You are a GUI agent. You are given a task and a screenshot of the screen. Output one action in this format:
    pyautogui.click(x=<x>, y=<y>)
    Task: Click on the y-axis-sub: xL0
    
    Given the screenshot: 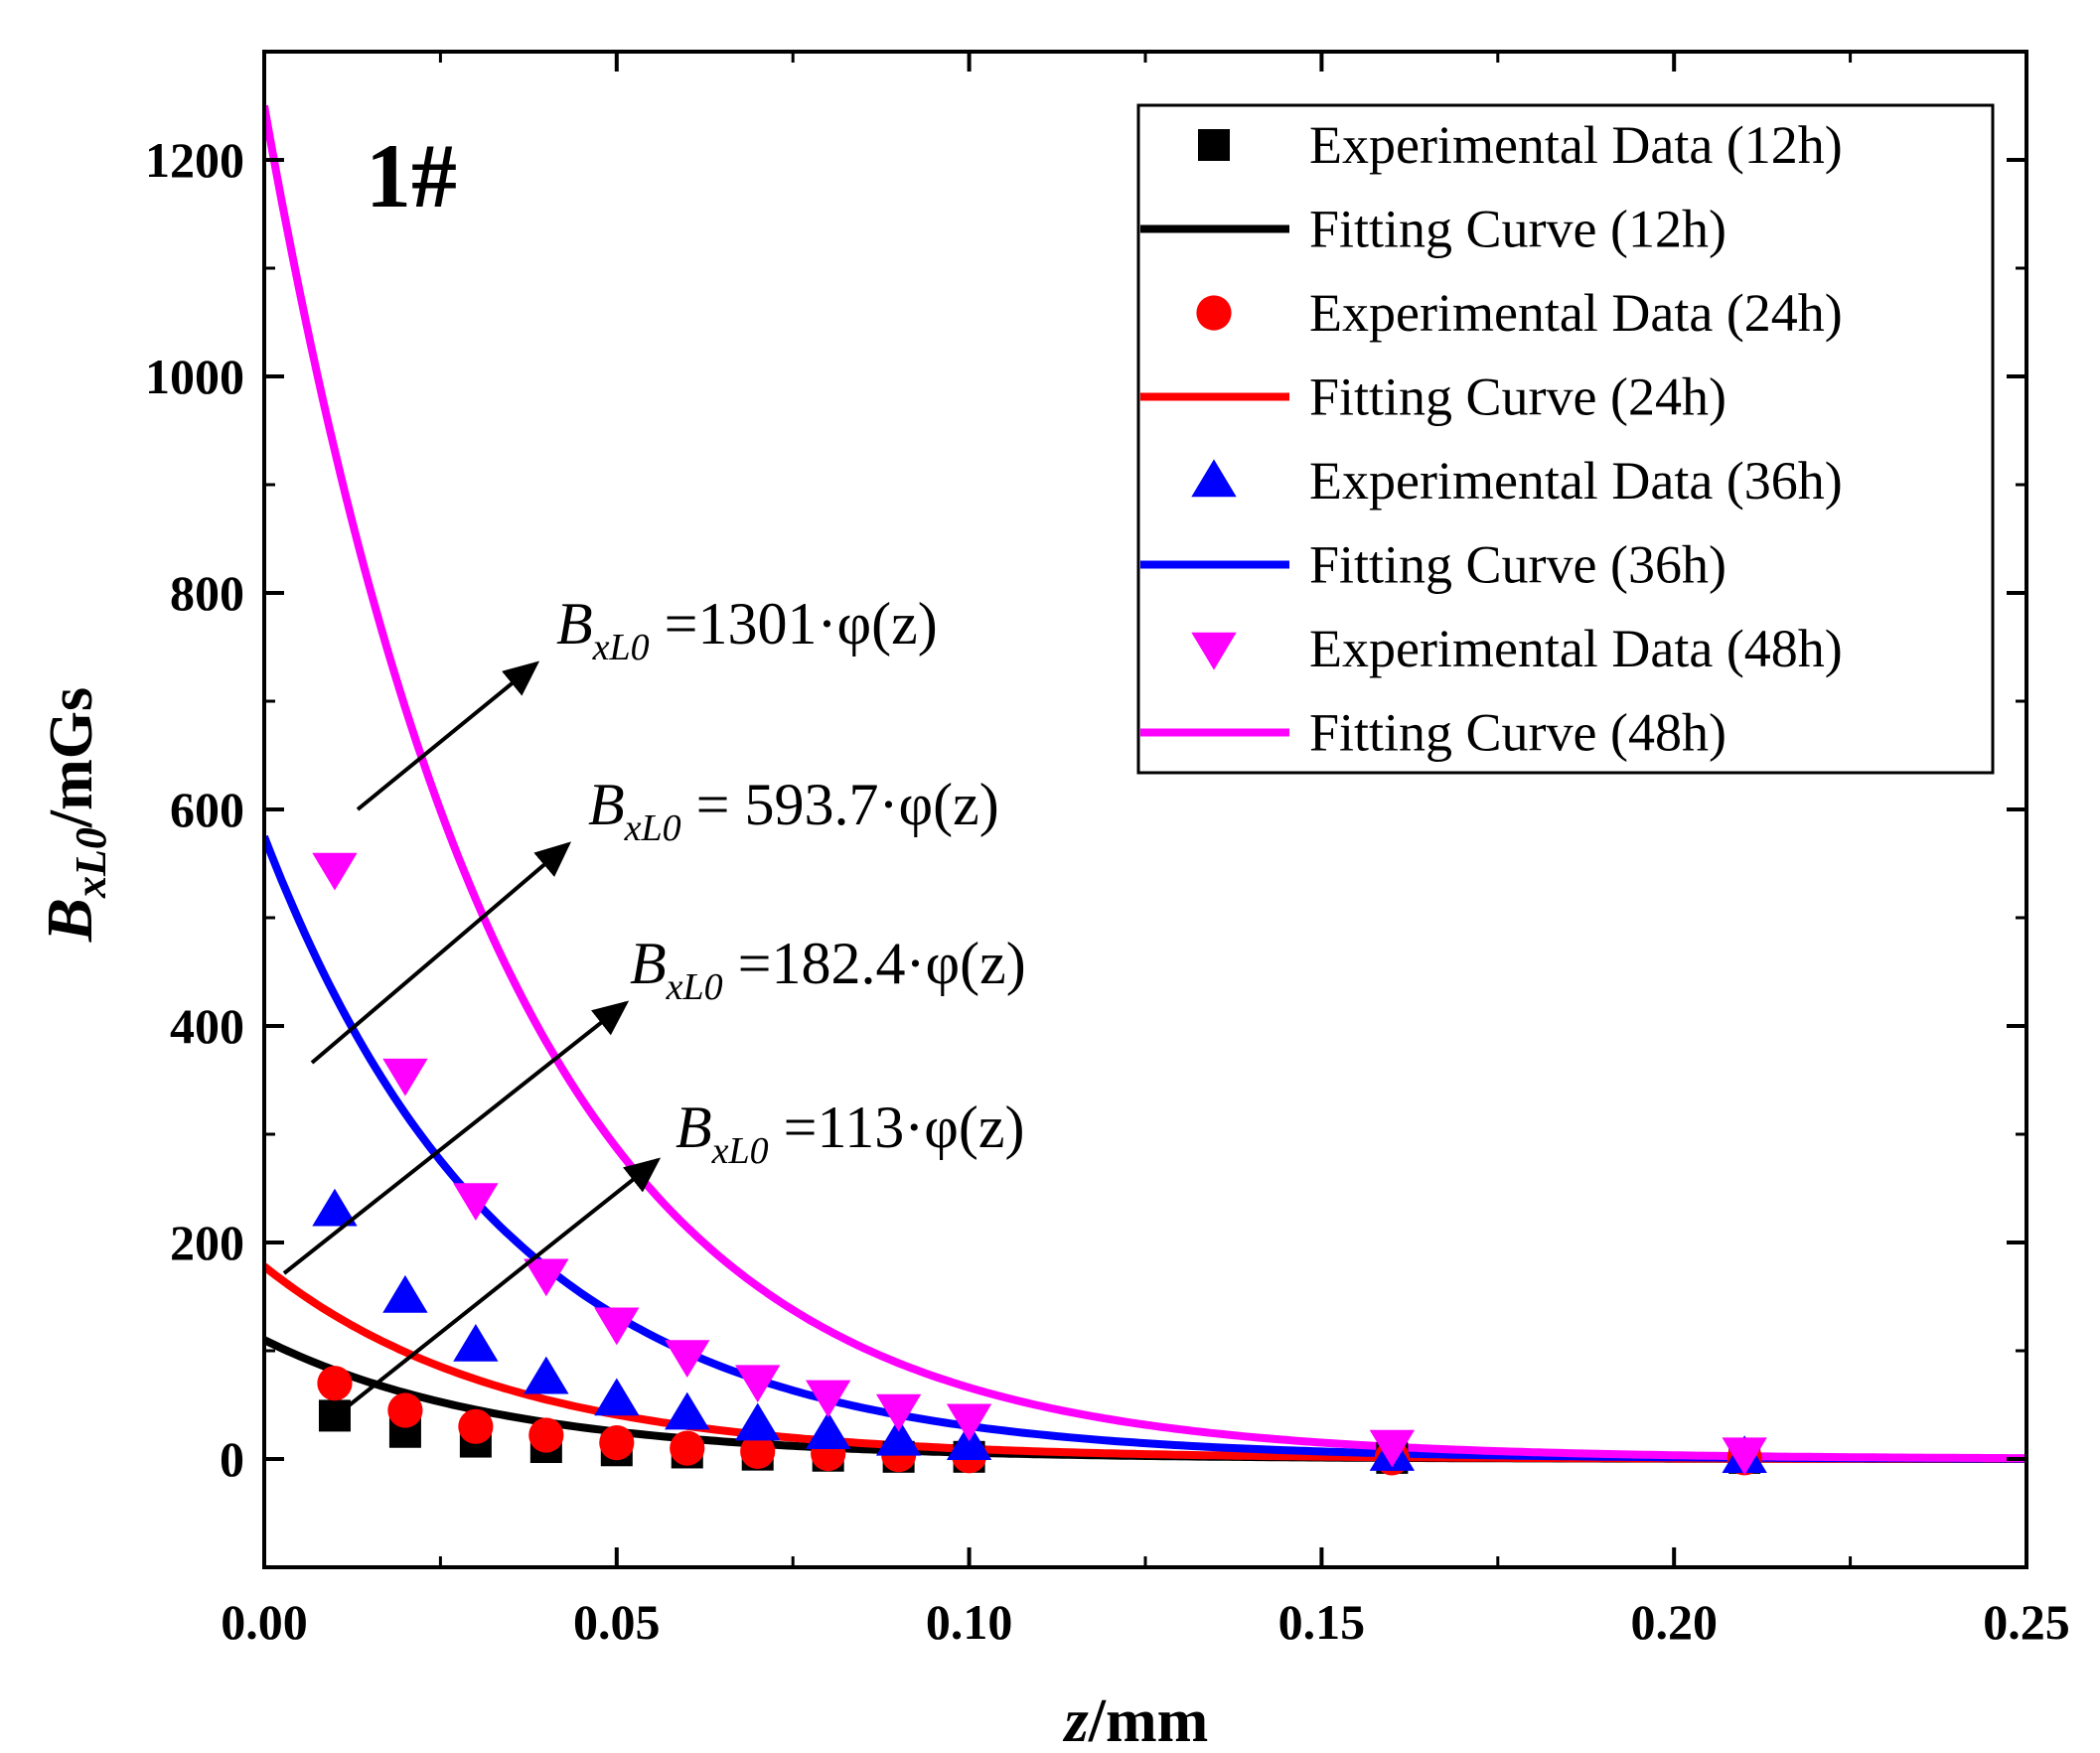 What is the action you would take?
    pyautogui.click(x=91, y=863)
    